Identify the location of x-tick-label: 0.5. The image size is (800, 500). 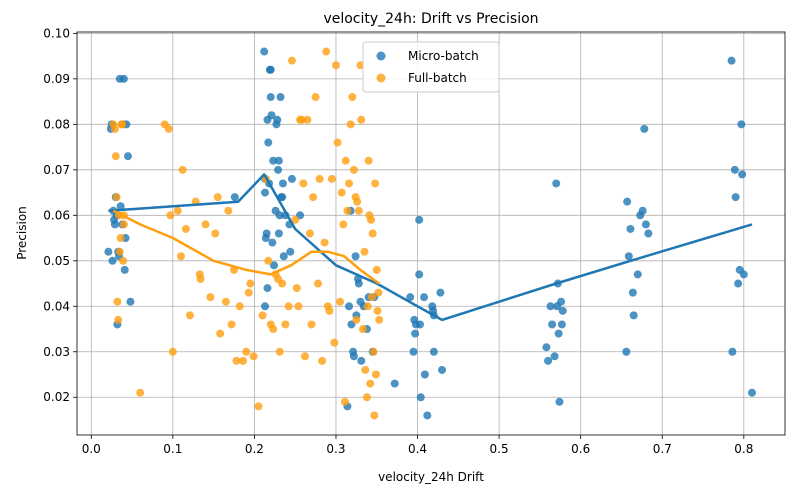
(499, 449).